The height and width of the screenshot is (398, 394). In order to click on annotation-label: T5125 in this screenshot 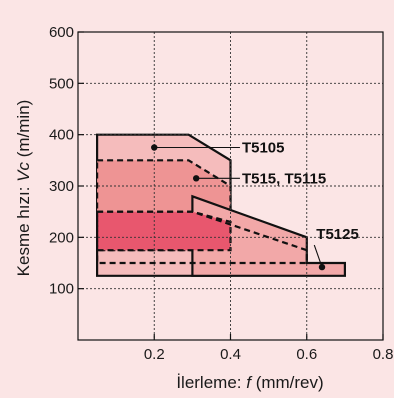, I will do `click(337, 234)`.